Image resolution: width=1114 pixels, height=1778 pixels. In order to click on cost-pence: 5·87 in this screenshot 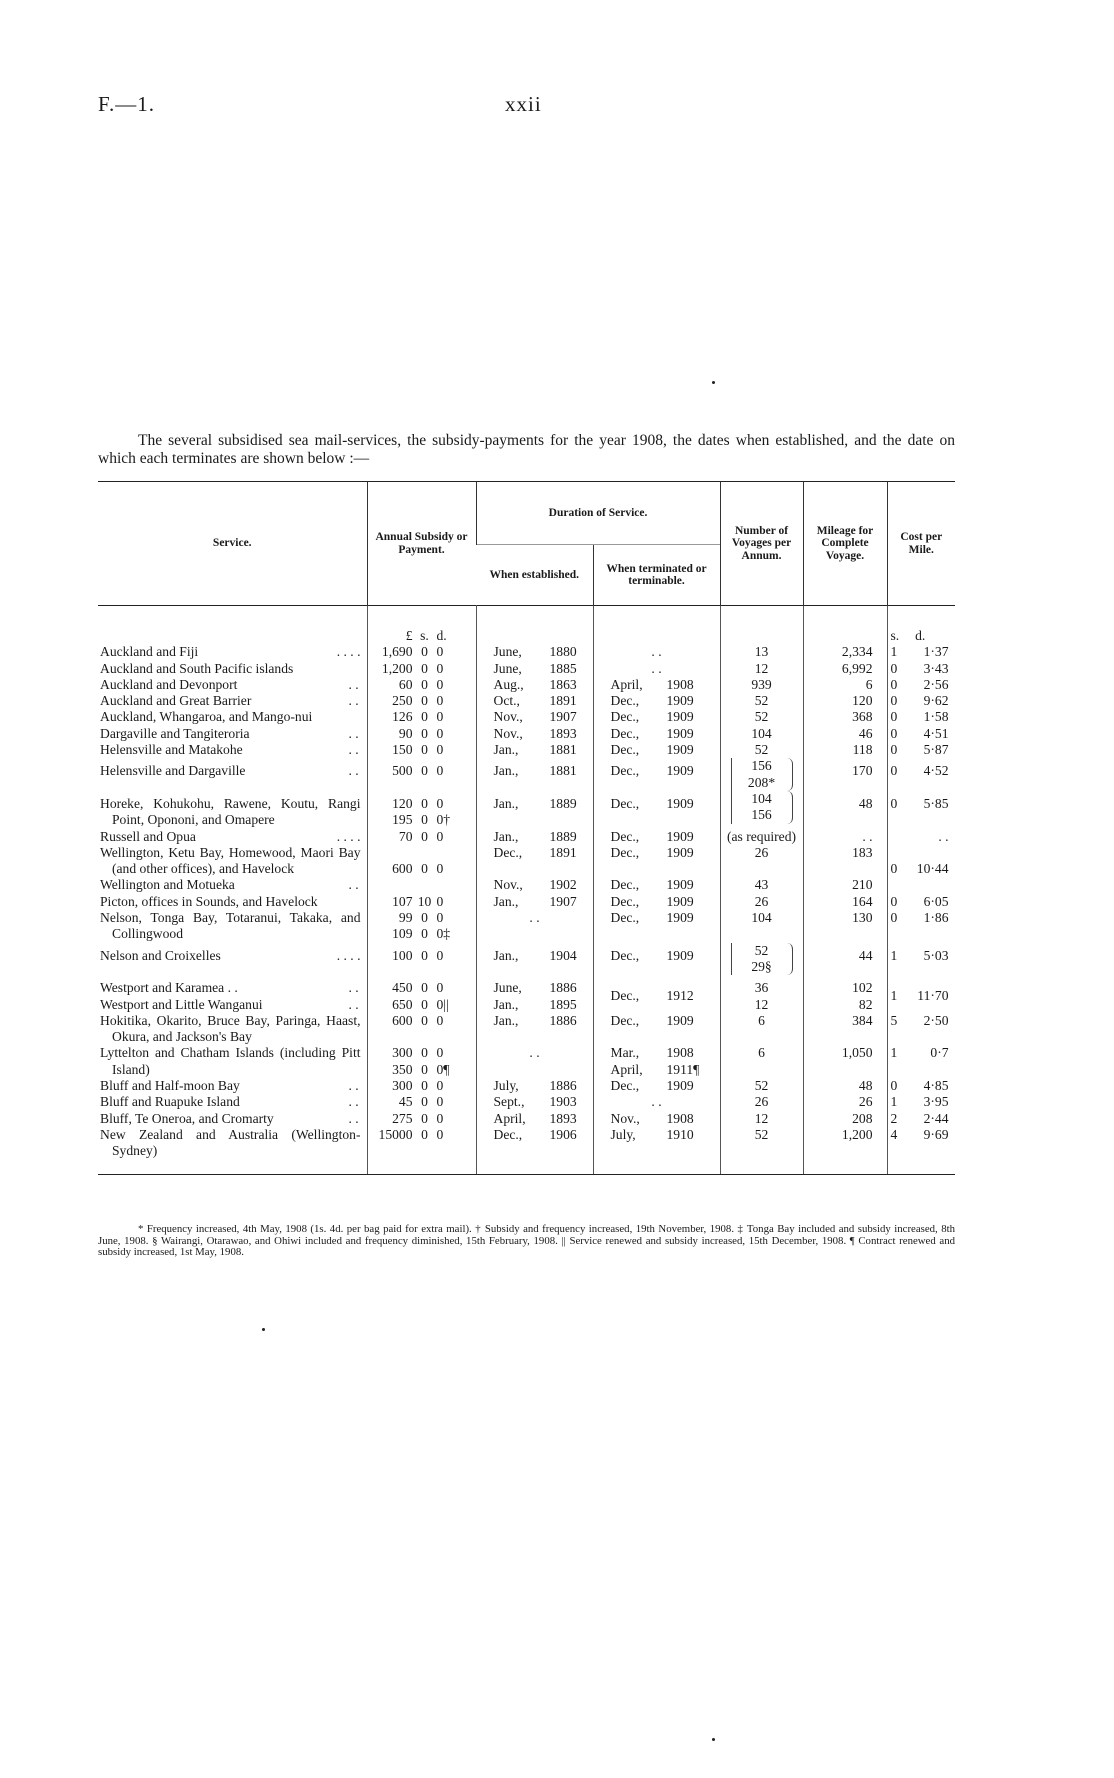, I will do `click(936, 750)`.